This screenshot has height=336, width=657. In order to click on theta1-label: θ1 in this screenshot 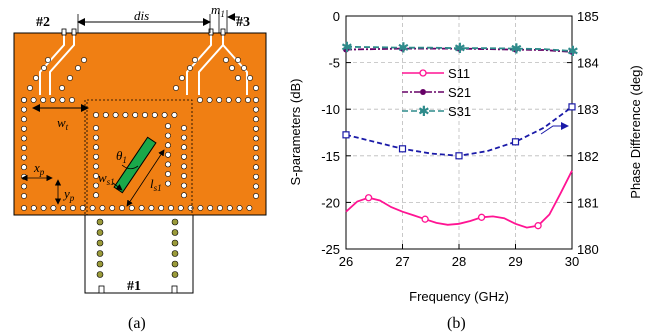, I will do `click(121, 156)`.